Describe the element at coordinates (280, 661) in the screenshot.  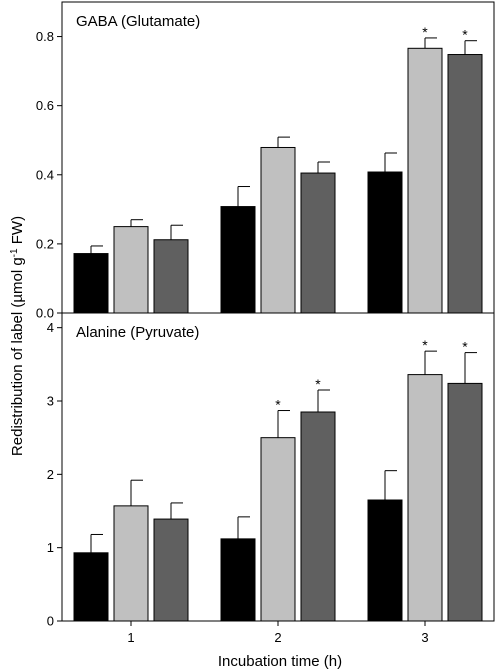
I see `x-axis-title: Incubation time (h)` at that location.